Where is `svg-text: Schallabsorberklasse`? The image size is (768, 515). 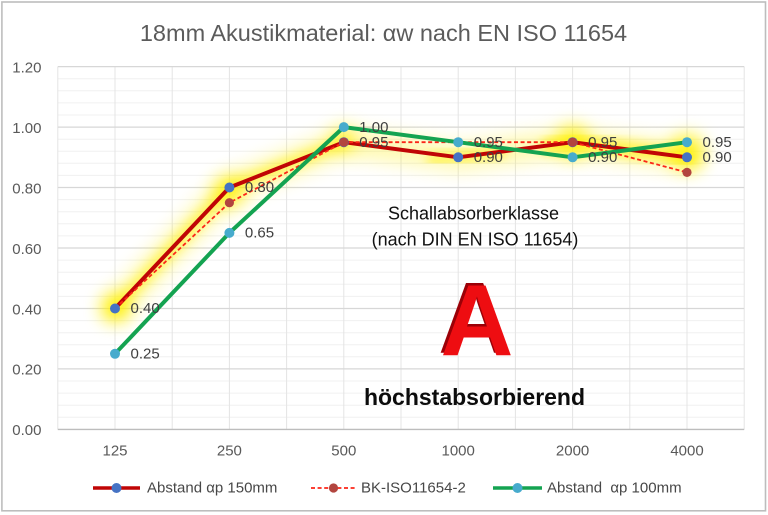
svg-text: Schallabsorberklasse is located at coordinates (473, 214).